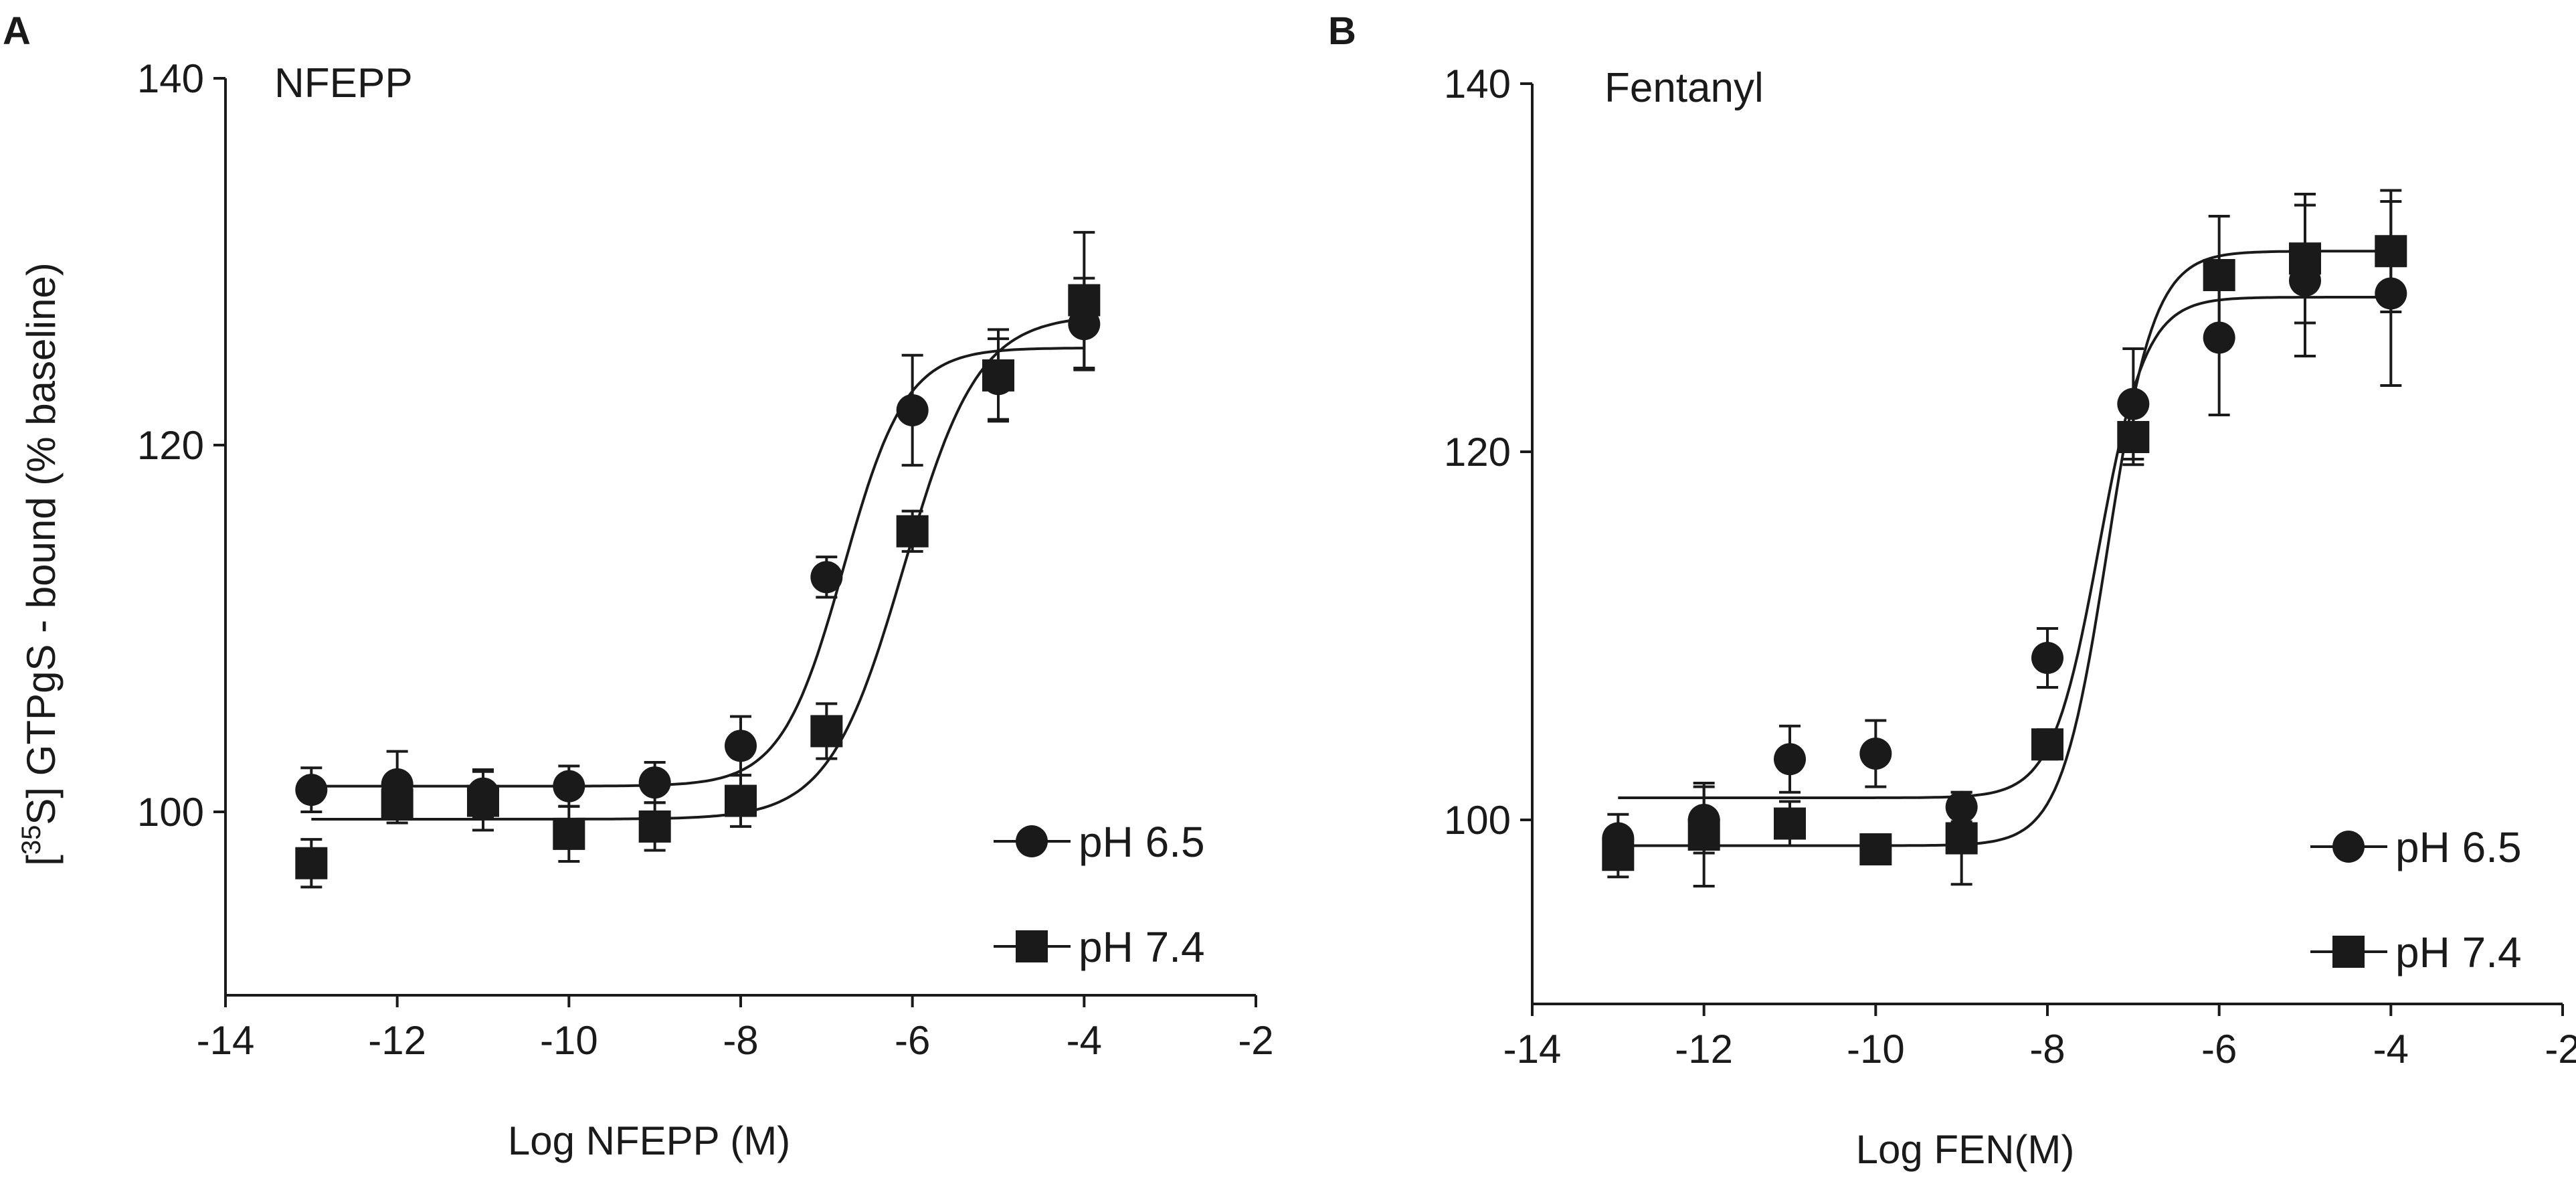 The image size is (2576, 1188). I want to click on panel-b-letter: B, so click(1342, 31).